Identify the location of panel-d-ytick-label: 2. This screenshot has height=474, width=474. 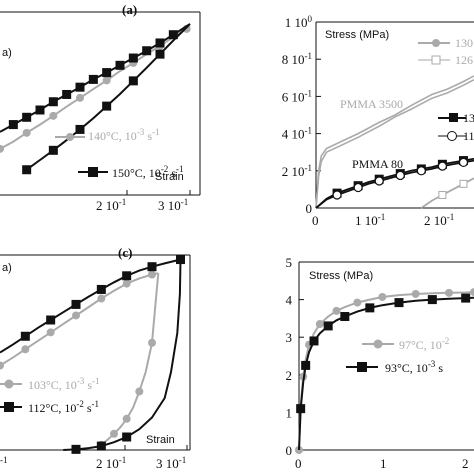
(289, 375).